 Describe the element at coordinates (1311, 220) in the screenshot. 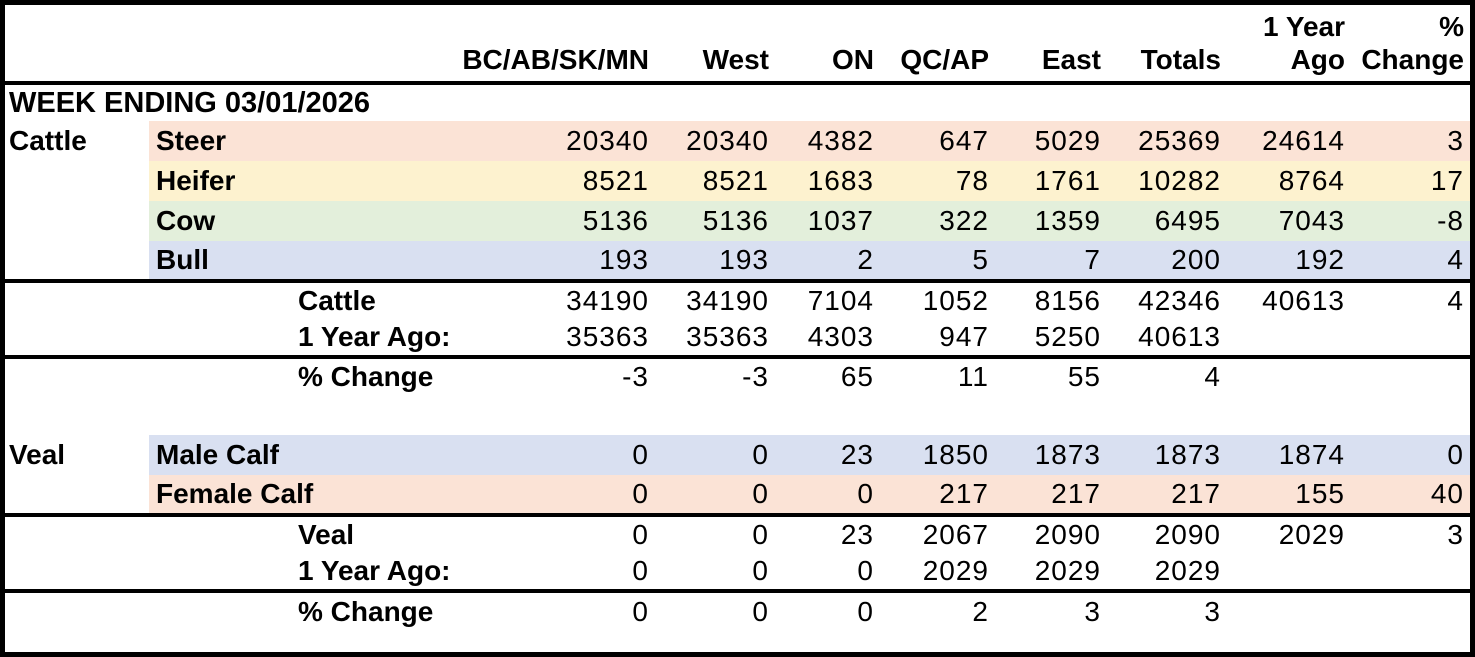

I see `value-cell: 7043` at that location.